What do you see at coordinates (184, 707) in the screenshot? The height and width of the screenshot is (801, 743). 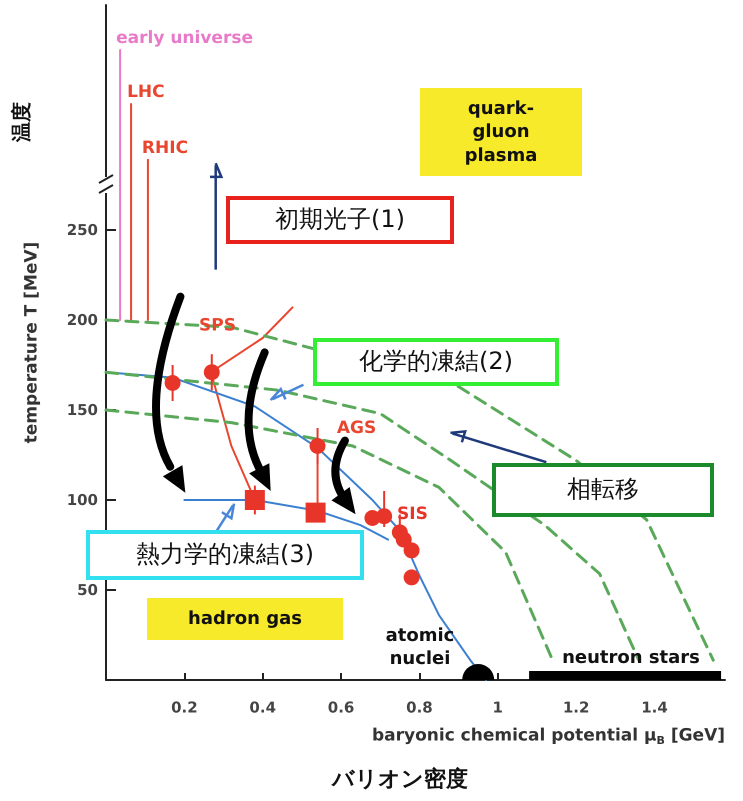 I see `x-tick-label: 0.2` at bounding box center [184, 707].